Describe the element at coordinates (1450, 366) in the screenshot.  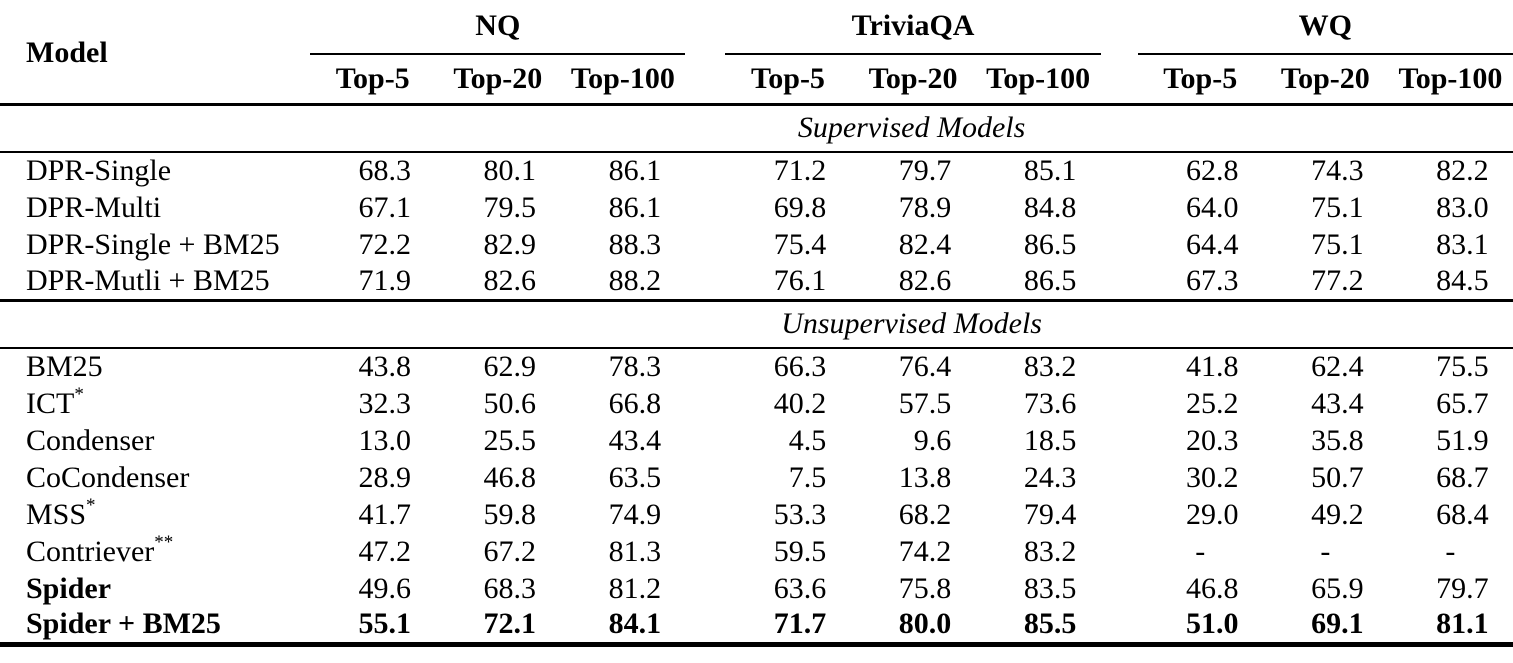
I see `value-cell: 75.5` at that location.